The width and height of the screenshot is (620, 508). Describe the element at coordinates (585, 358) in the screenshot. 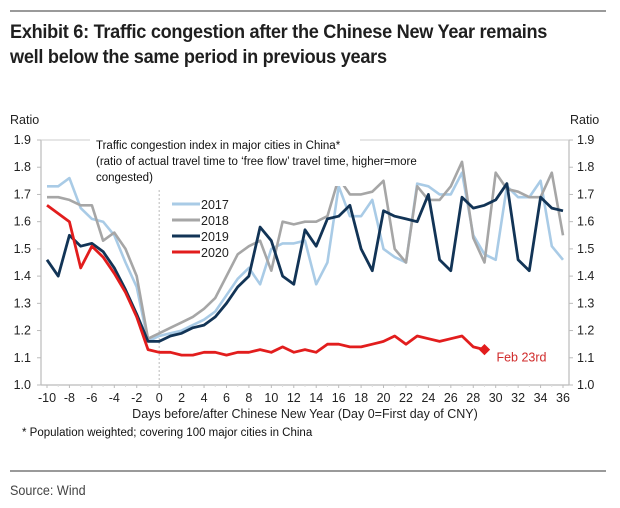

I see `y-tick-label-right: 1.1` at that location.